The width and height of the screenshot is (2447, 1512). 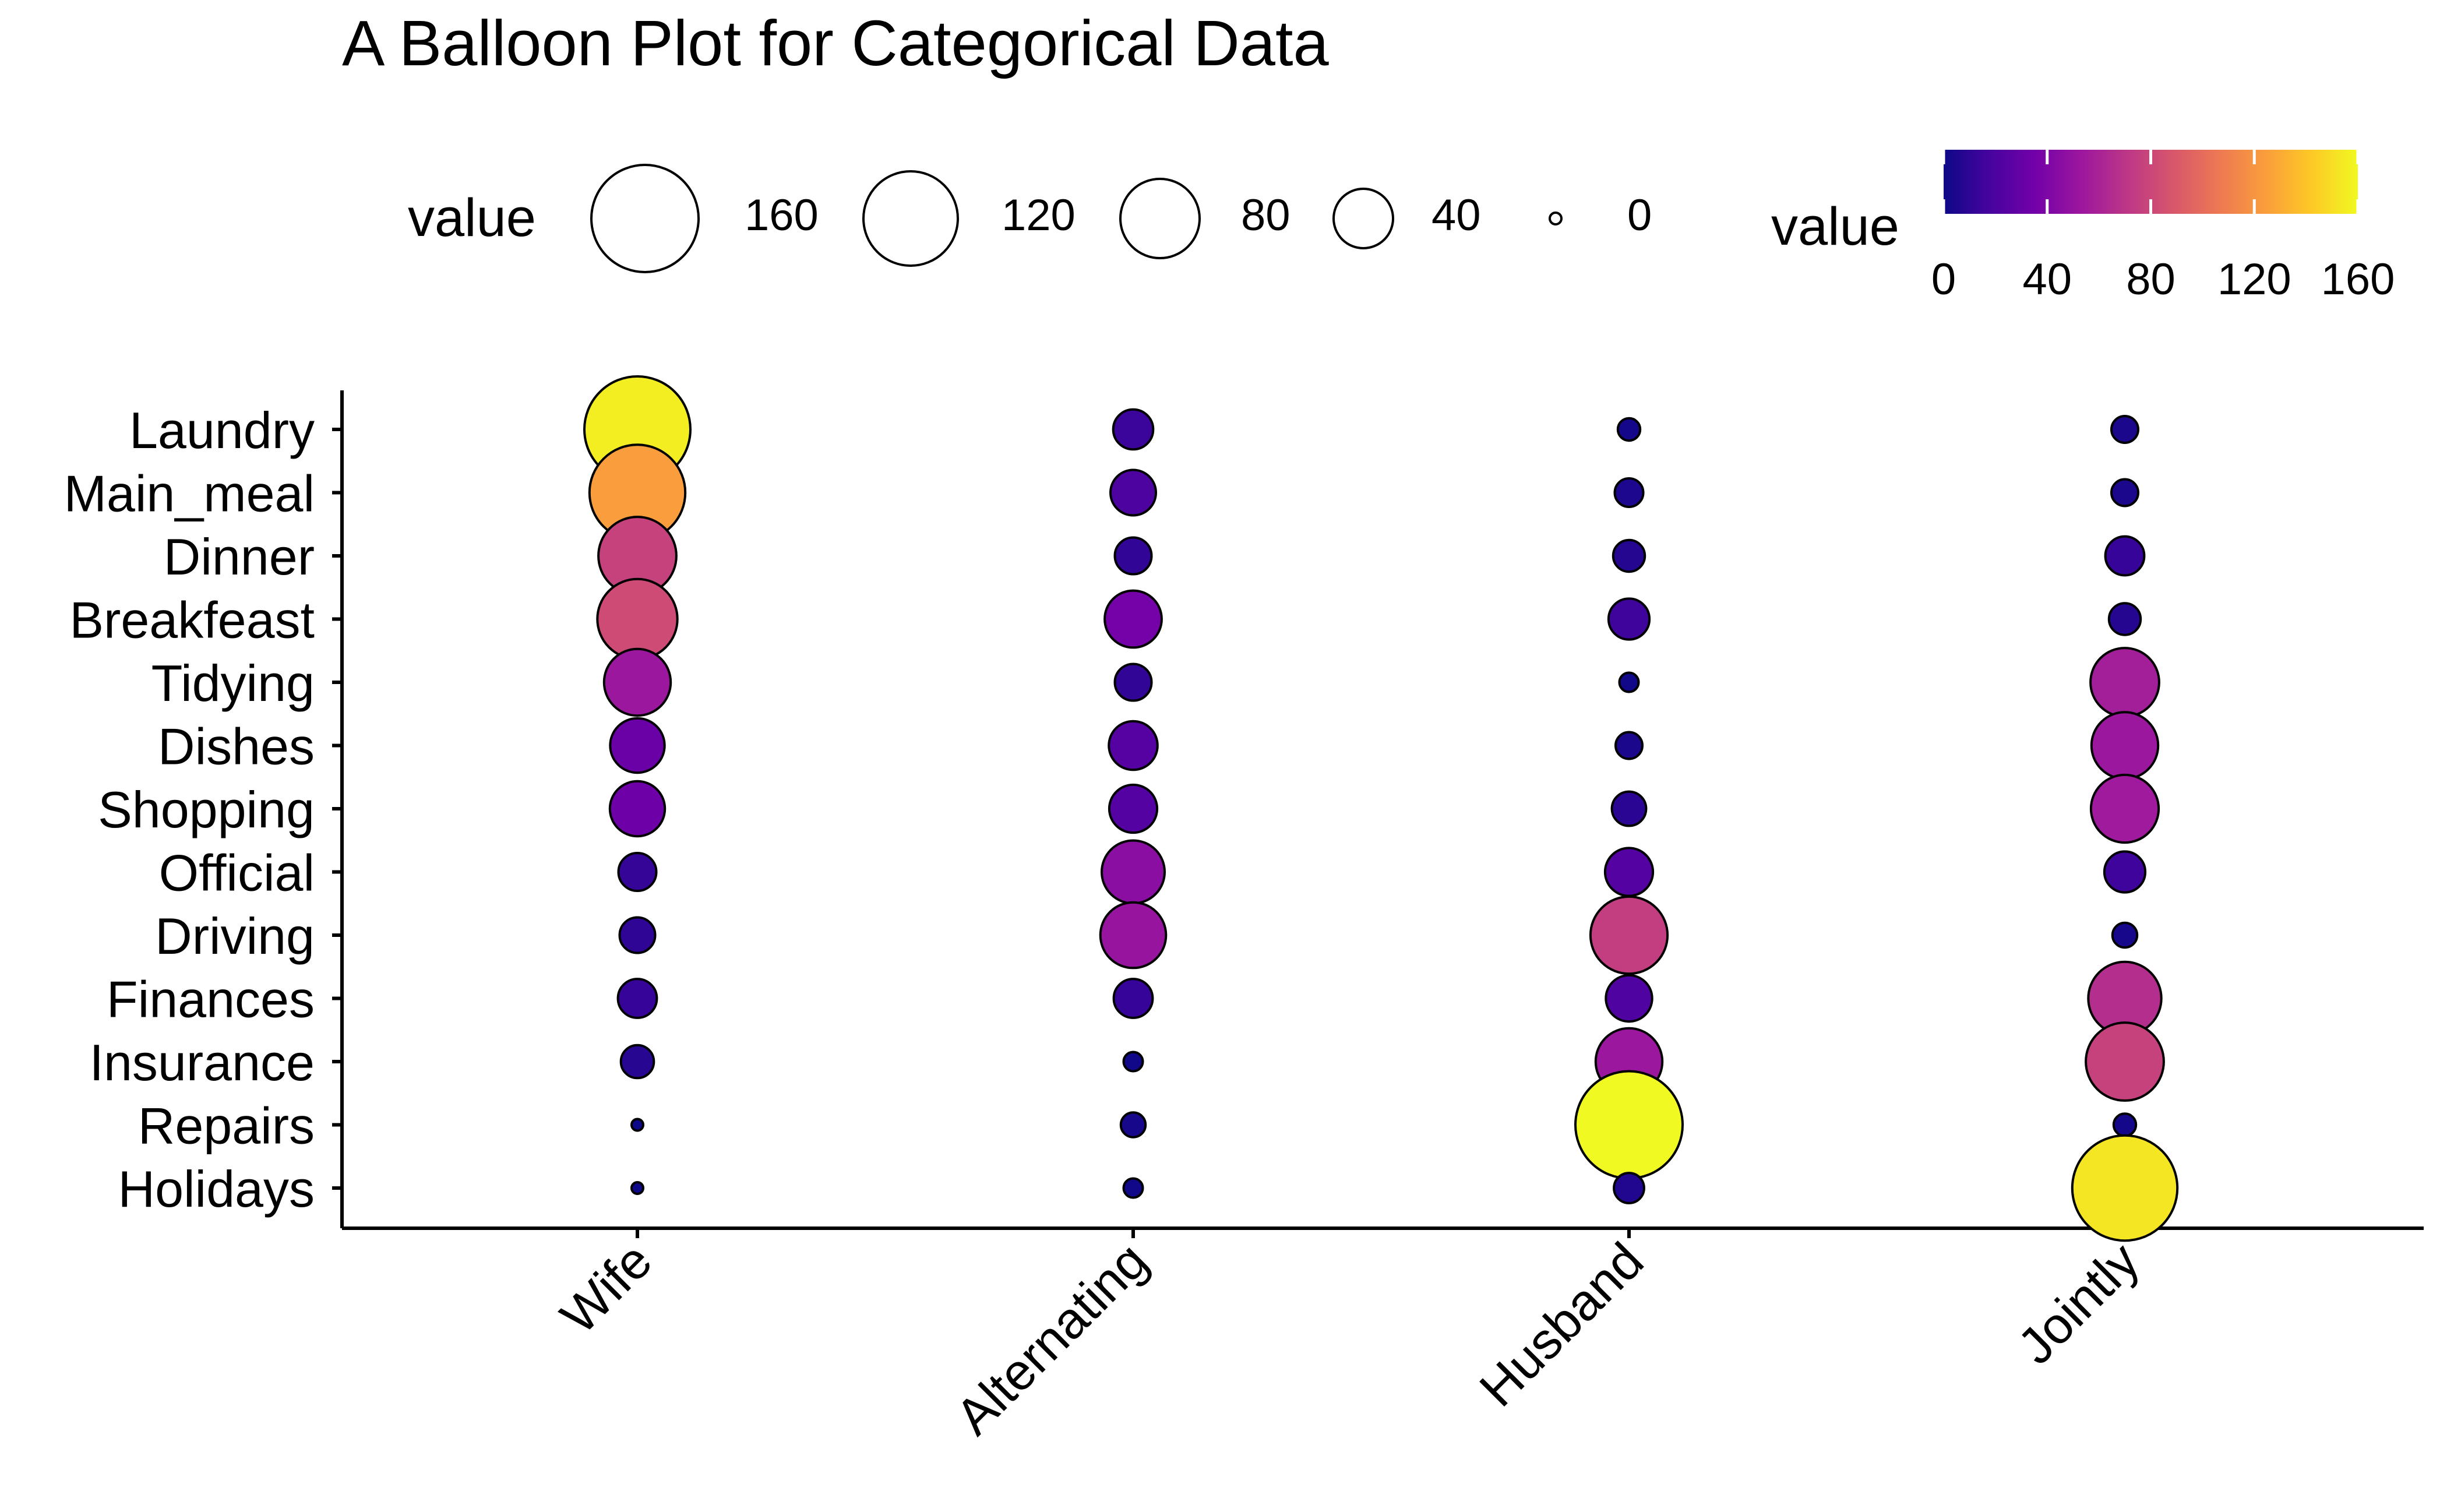 I want to click on y-tick-label: Insurance, so click(x=202, y=1062).